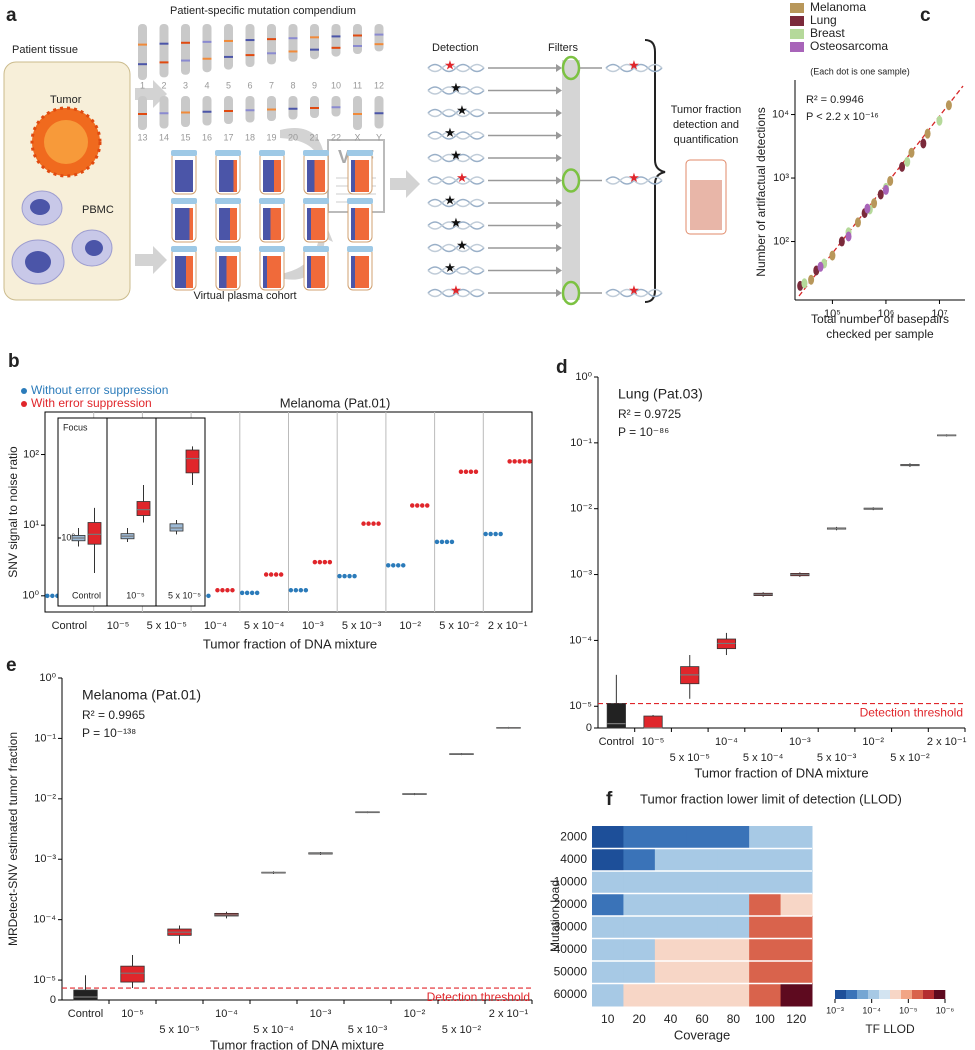 The width and height of the screenshot is (975, 1050). What do you see at coordinates (141, 695) in the screenshot?
I see `annotation: Melanoma (Pat.01)` at bounding box center [141, 695].